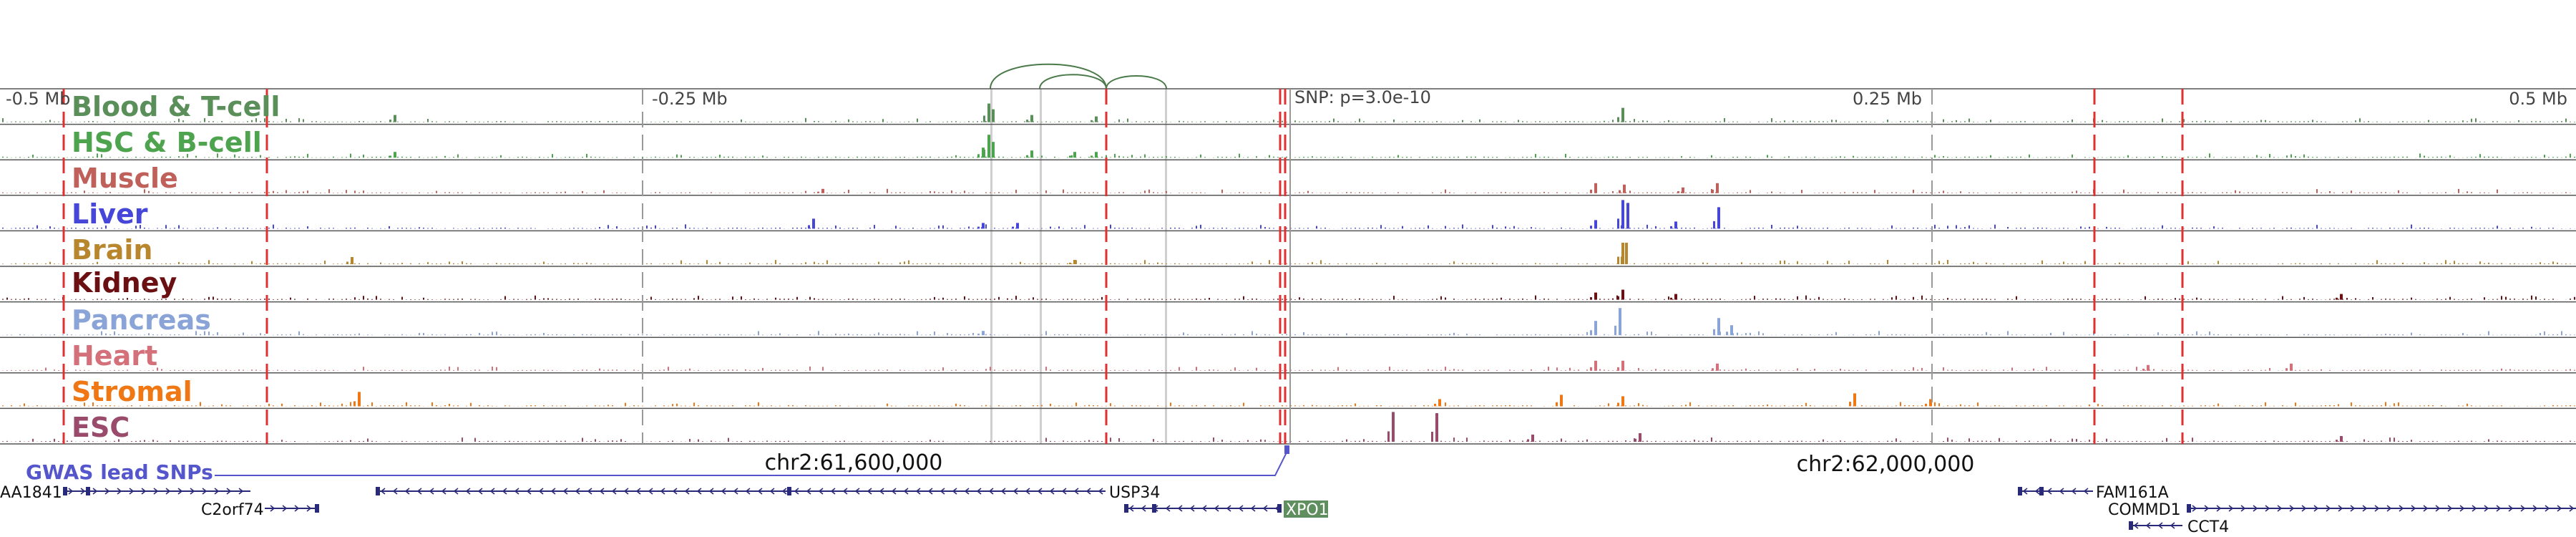  Describe the element at coordinates (119, 472) in the screenshot. I see `gwas-lead-snps-label: GWAS lead SNPs` at that location.